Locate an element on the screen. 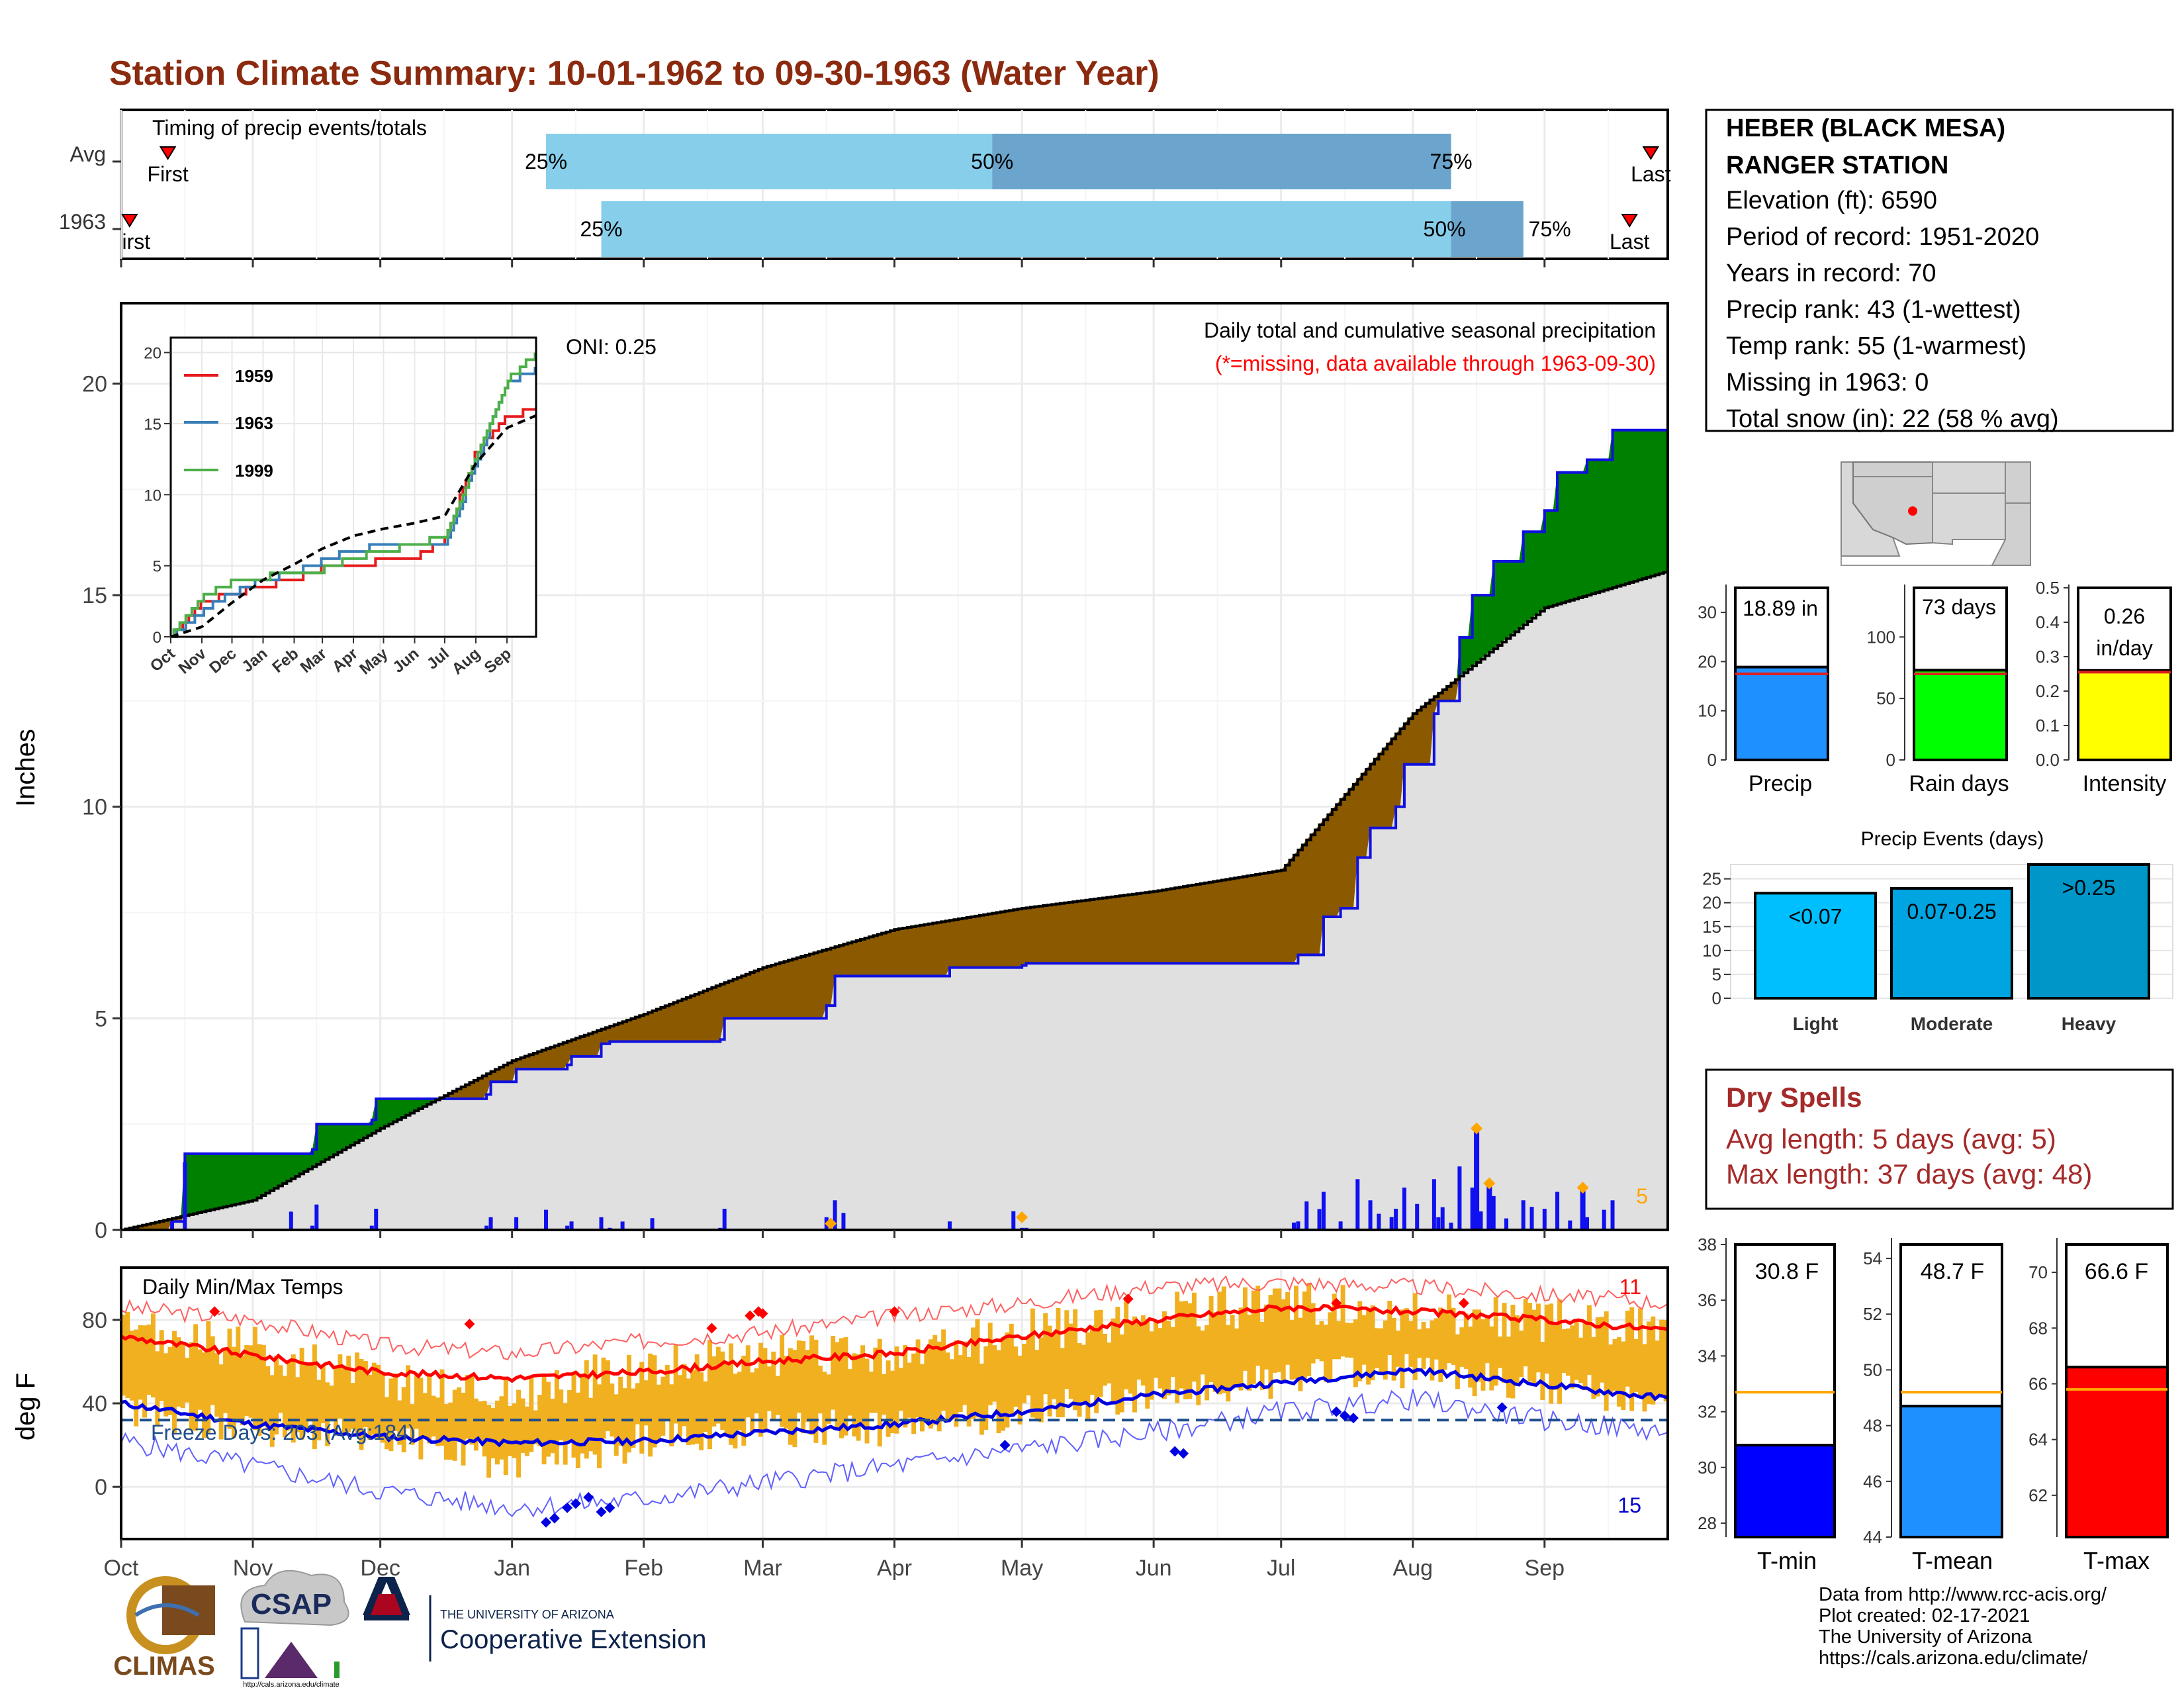 The height and width of the screenshot is (1688, 2184). small-tick-label: 0.1 is located at coordinates (2048, 725).